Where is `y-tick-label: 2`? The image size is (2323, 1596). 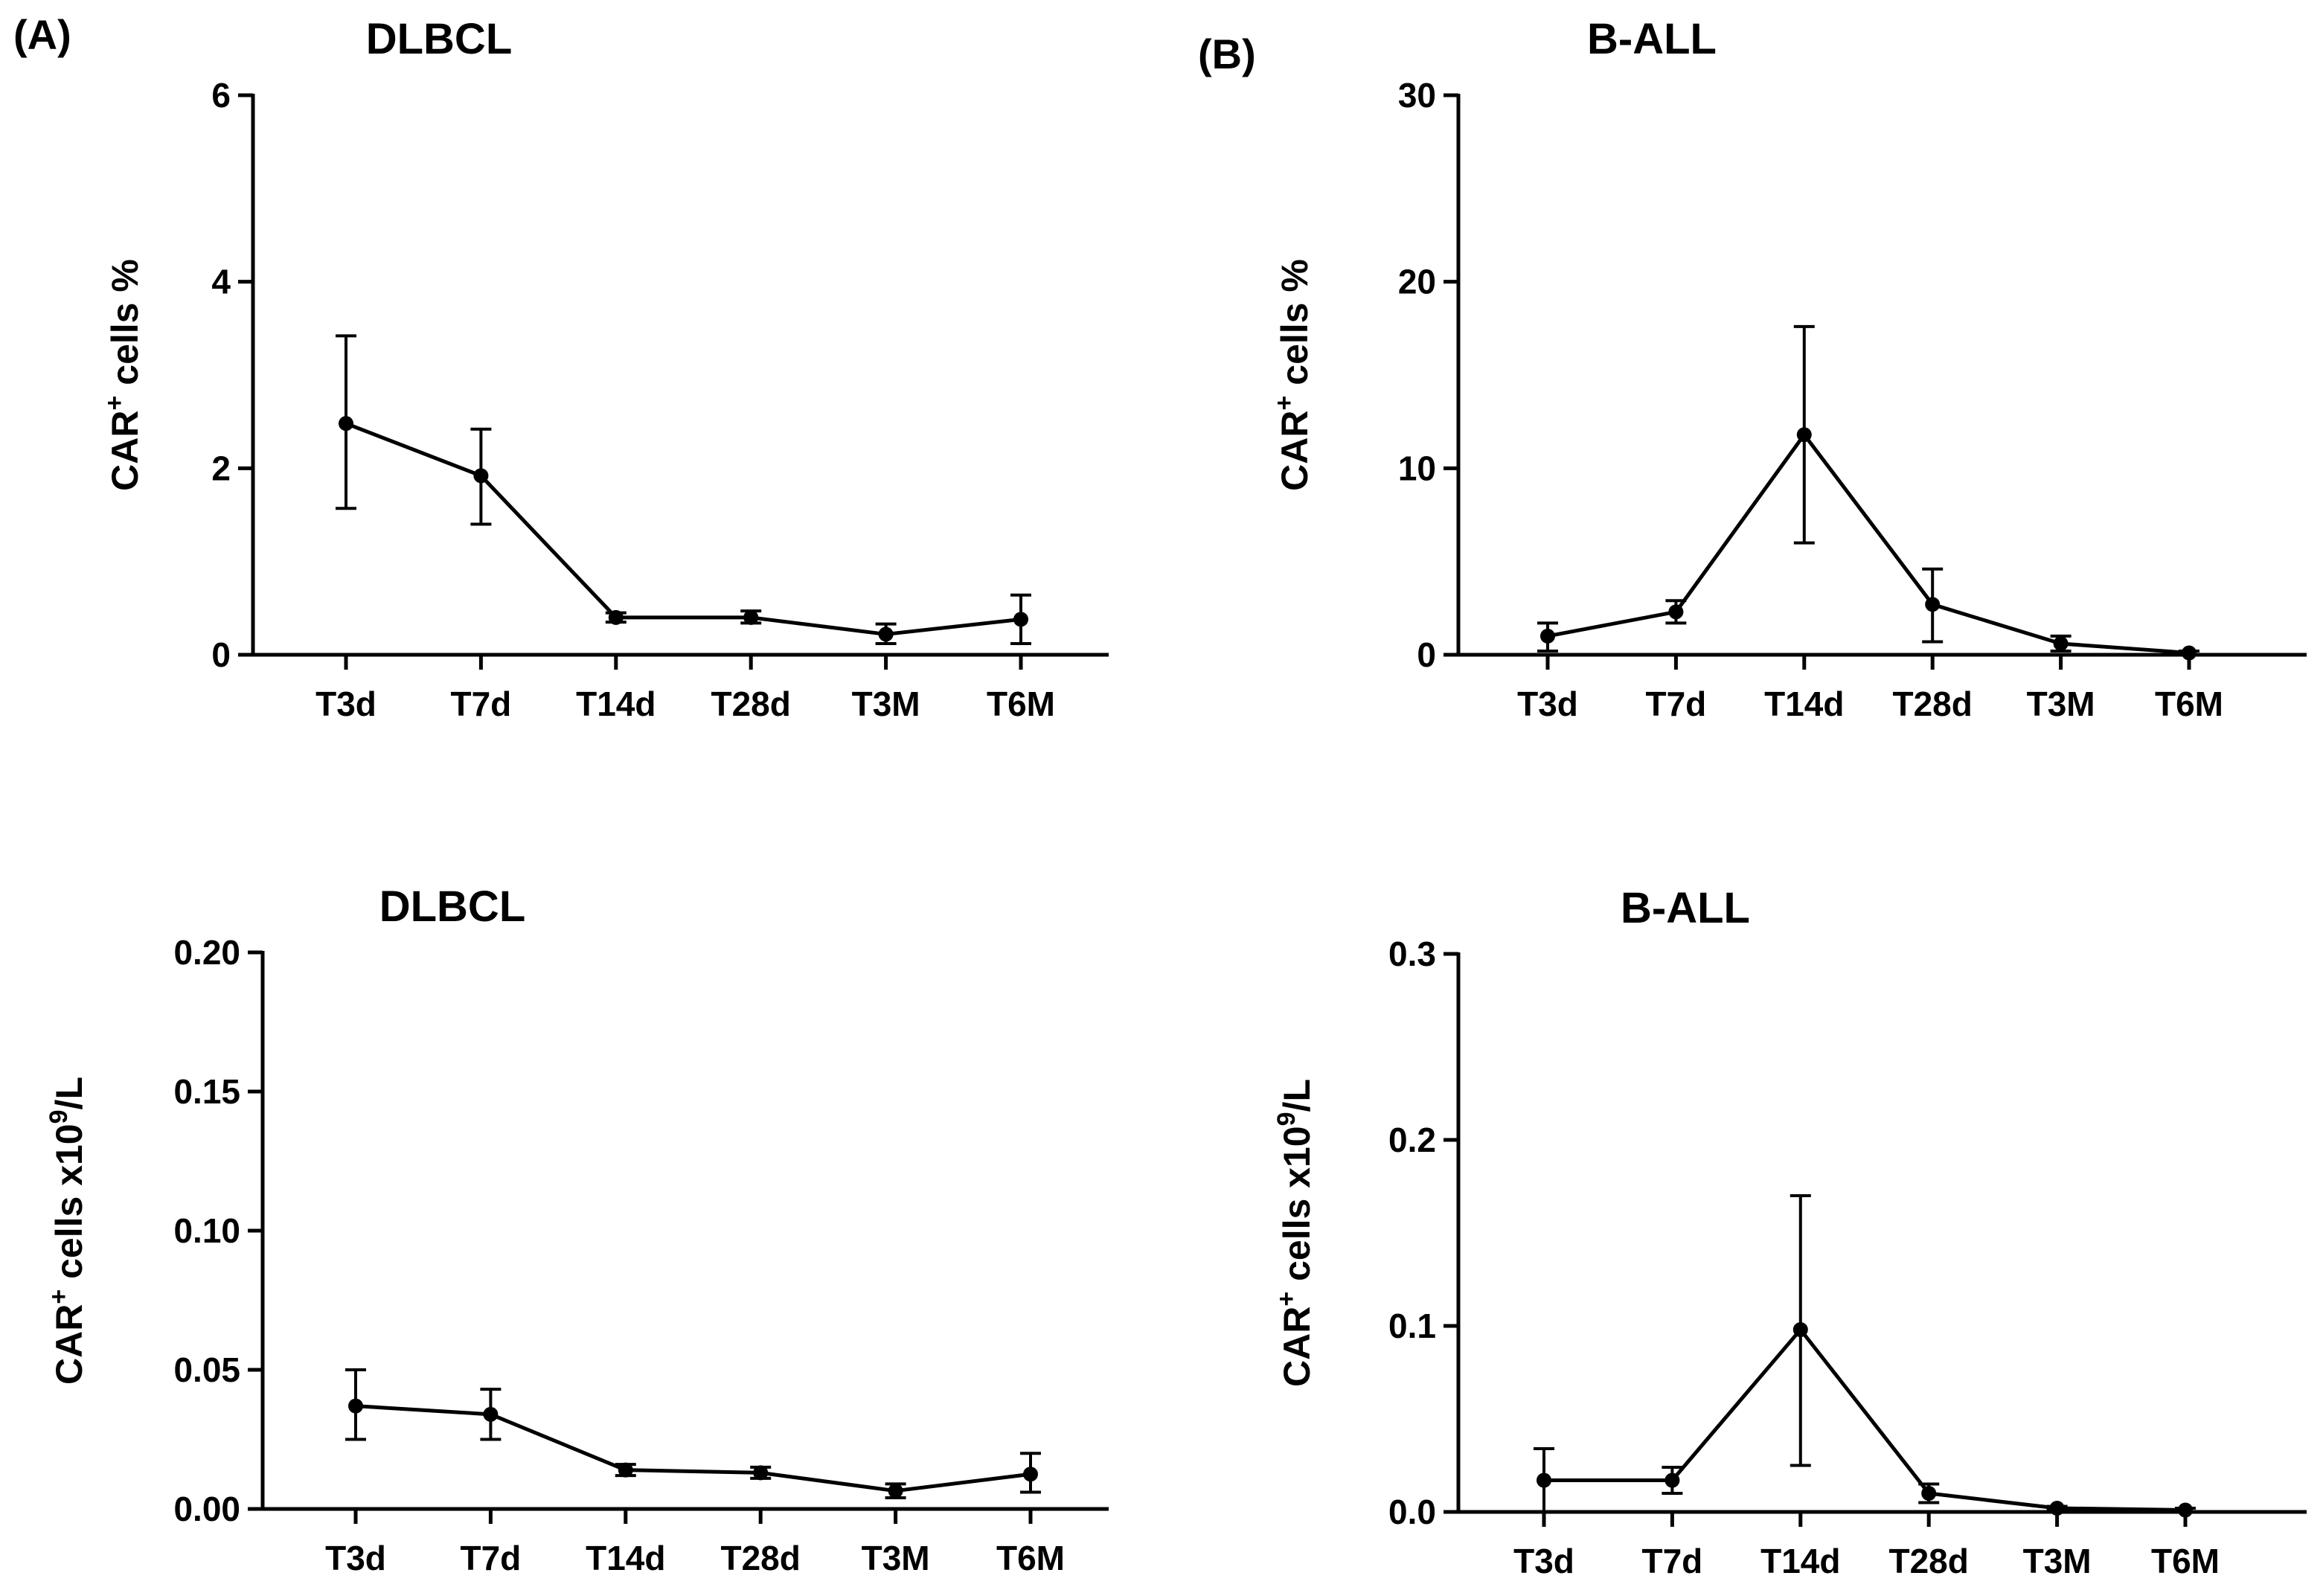
y-tick-label: 2 is located at coordinates (221, 468).